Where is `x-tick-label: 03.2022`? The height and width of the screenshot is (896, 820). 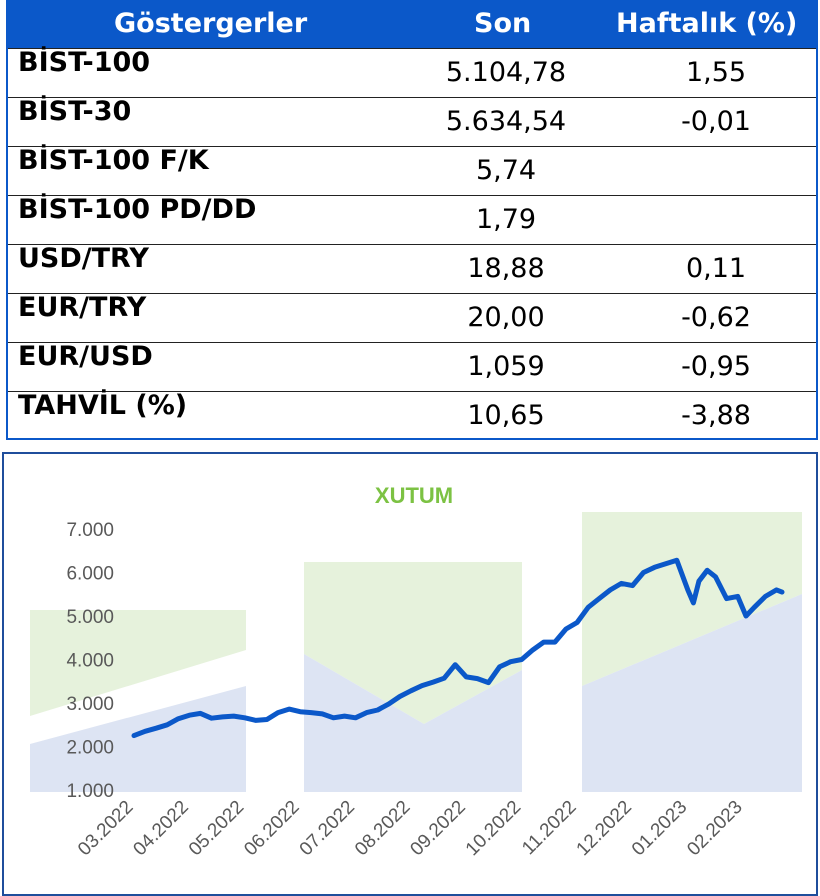
x-tick-label: 03.2022 is located at coordinates (105, 828).